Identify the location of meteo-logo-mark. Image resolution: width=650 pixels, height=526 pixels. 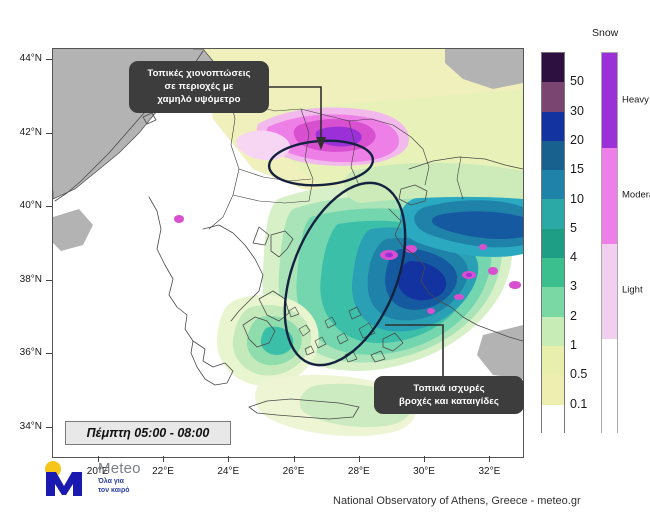
(63, 478).